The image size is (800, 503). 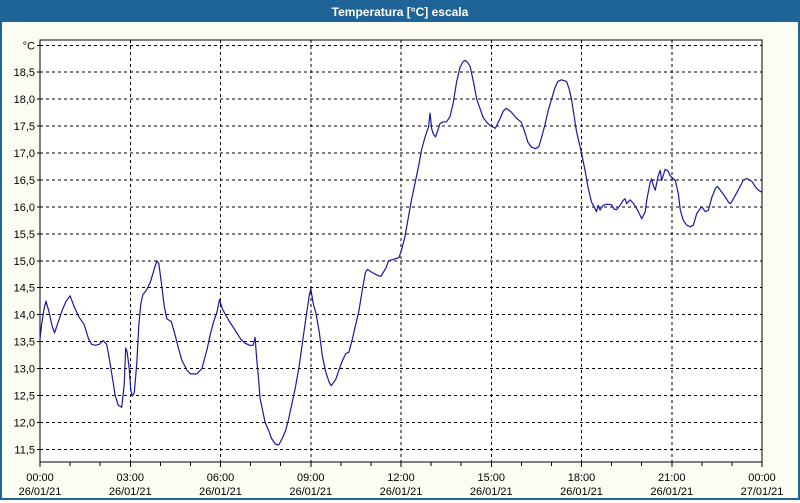 I want to click on y-tick-label: 18,0, so click(x=24, y=100).